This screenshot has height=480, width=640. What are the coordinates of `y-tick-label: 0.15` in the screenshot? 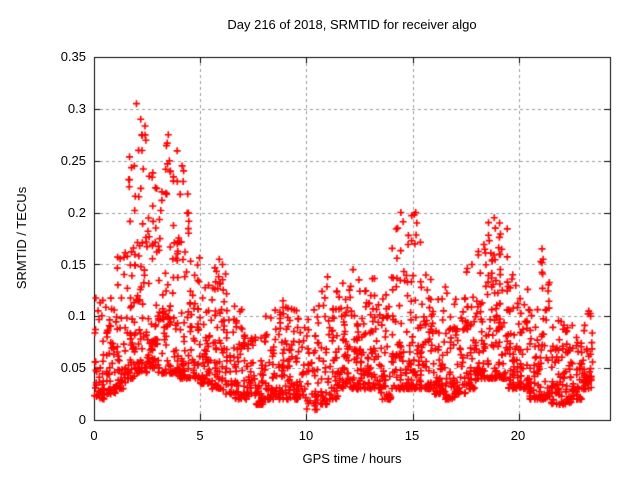 It's located at (73, 264).